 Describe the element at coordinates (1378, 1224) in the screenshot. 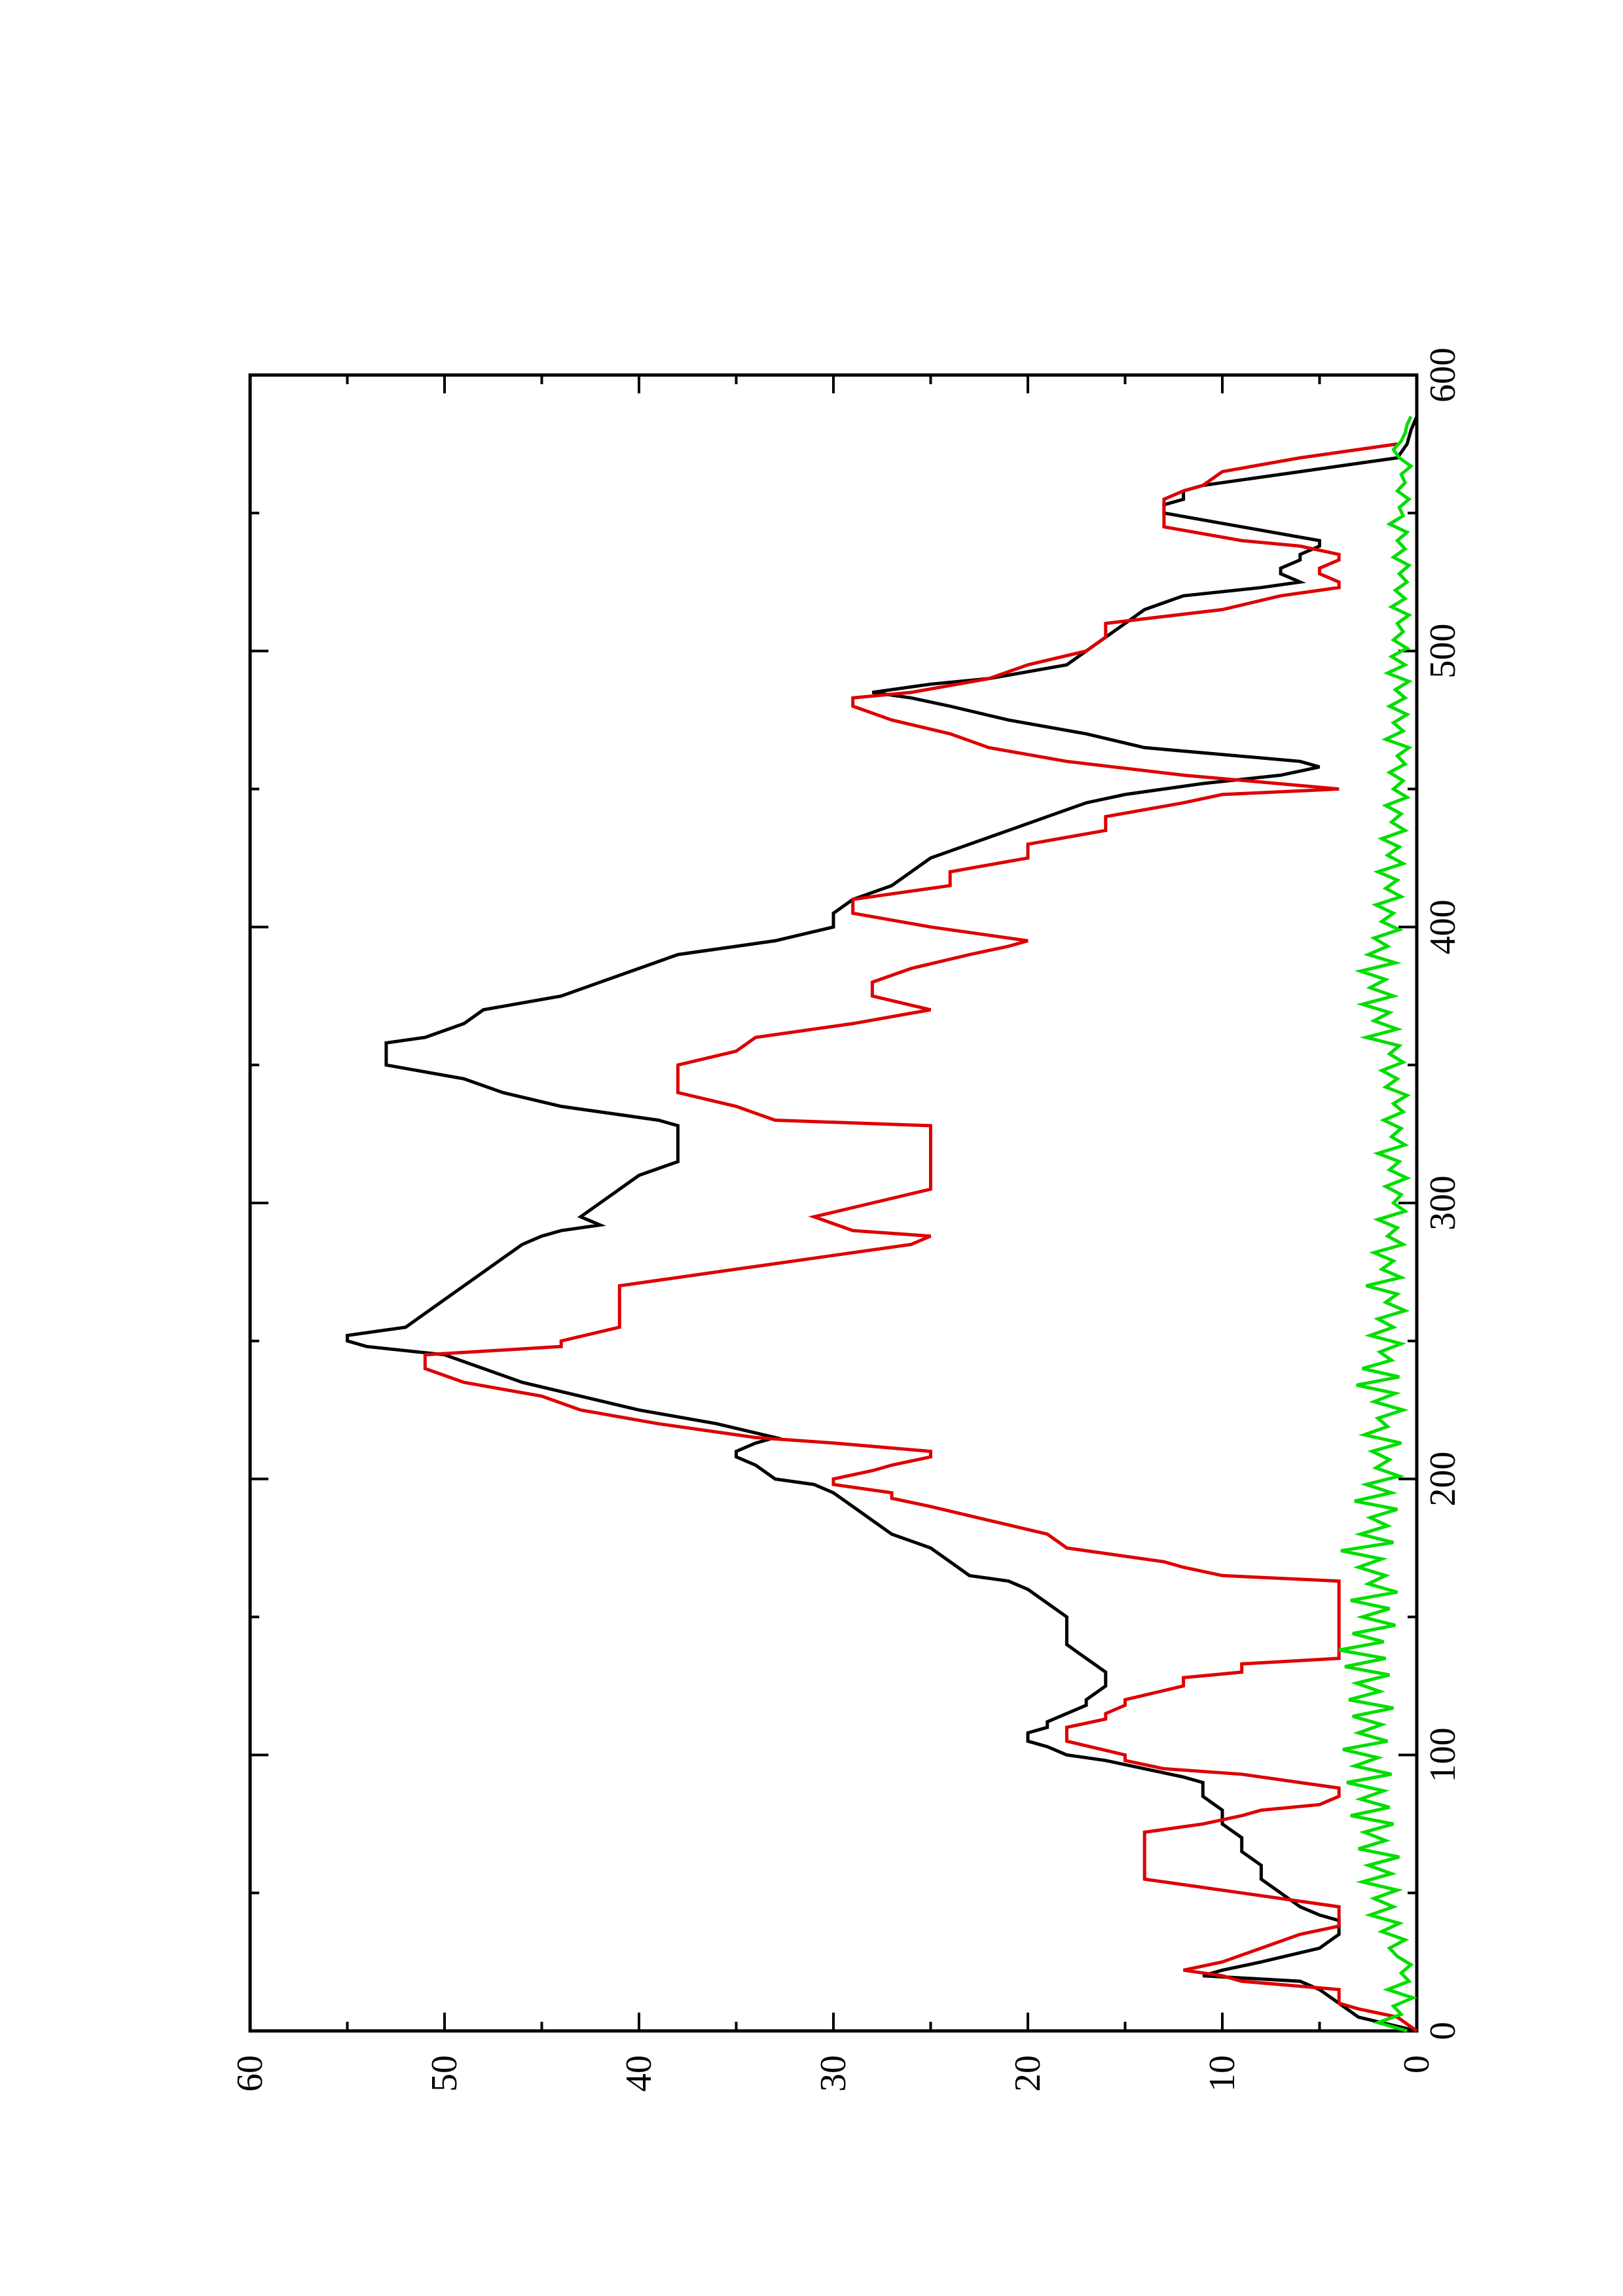

I see `series-green-line` at that location.